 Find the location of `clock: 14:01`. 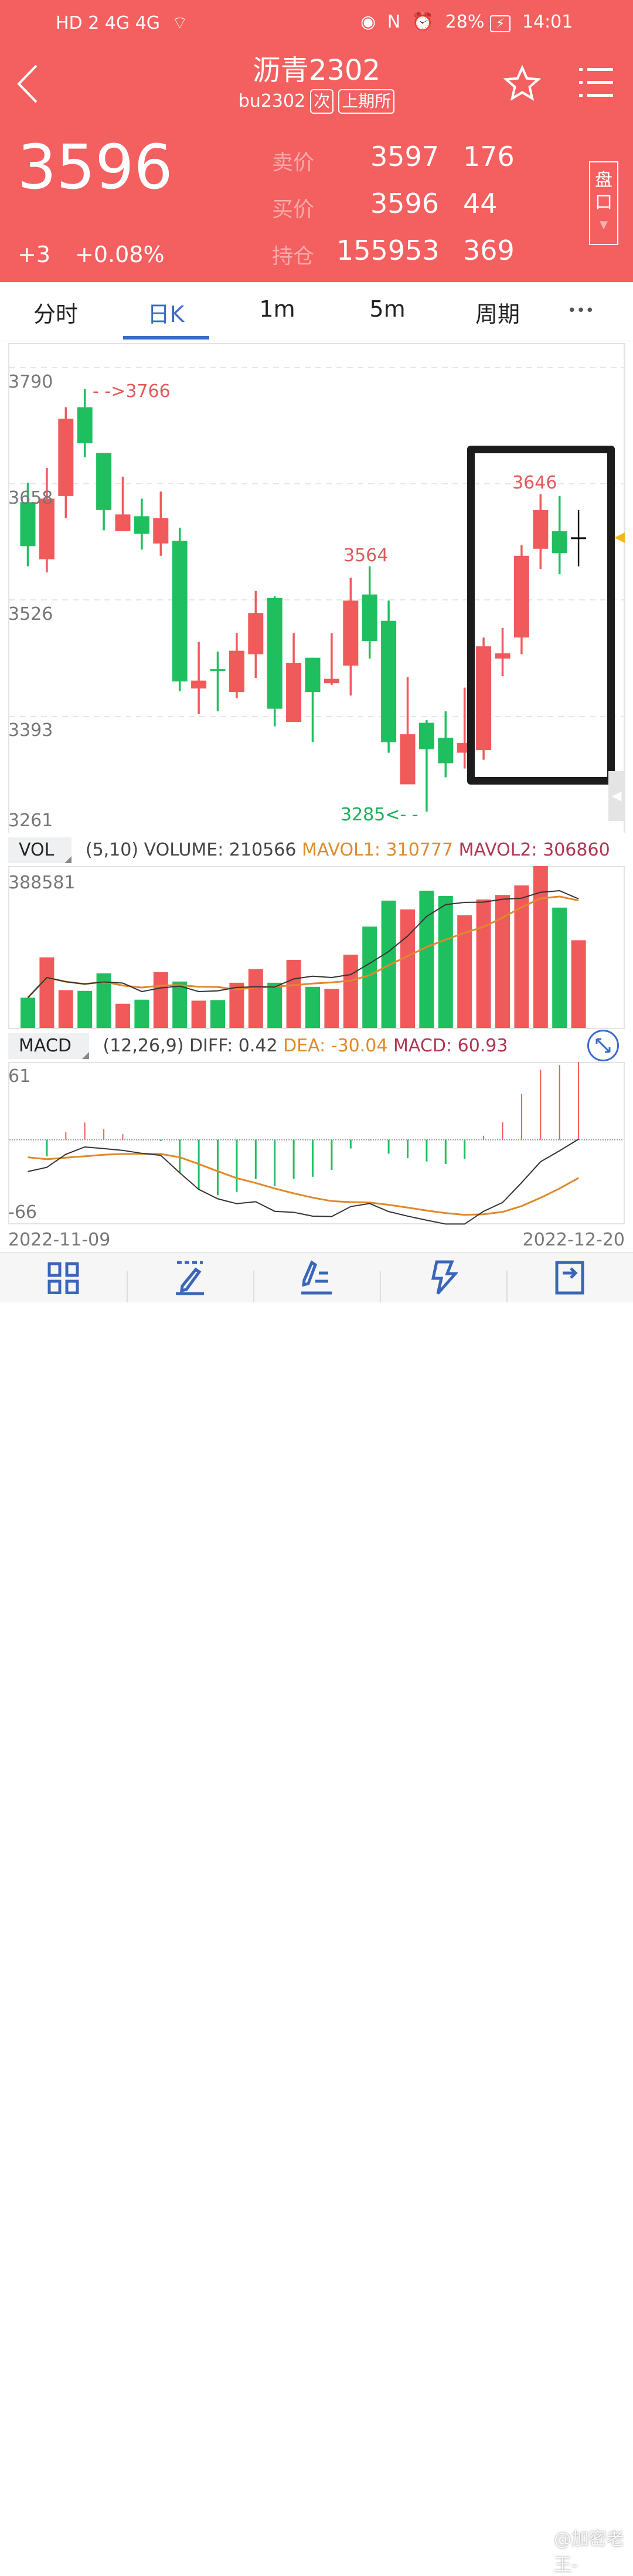

clock: 14:01 is located at coordinates (548, 22).